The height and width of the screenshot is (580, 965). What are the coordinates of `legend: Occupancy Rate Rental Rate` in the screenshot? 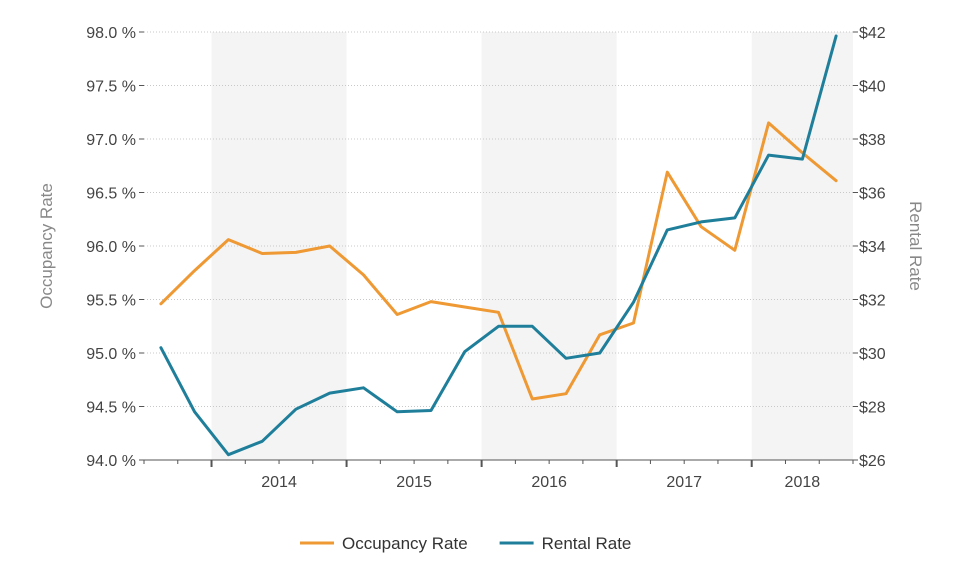 It's located at (465, 543).